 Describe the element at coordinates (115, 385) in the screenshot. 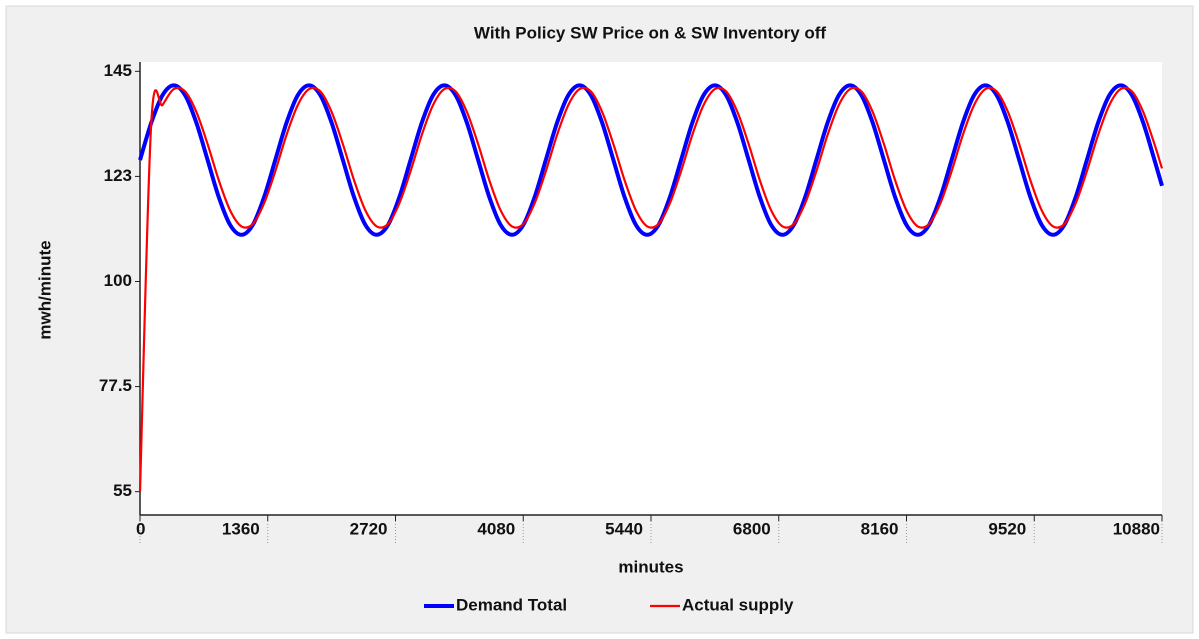

I see `y-tick-label: 77.5` at that location.